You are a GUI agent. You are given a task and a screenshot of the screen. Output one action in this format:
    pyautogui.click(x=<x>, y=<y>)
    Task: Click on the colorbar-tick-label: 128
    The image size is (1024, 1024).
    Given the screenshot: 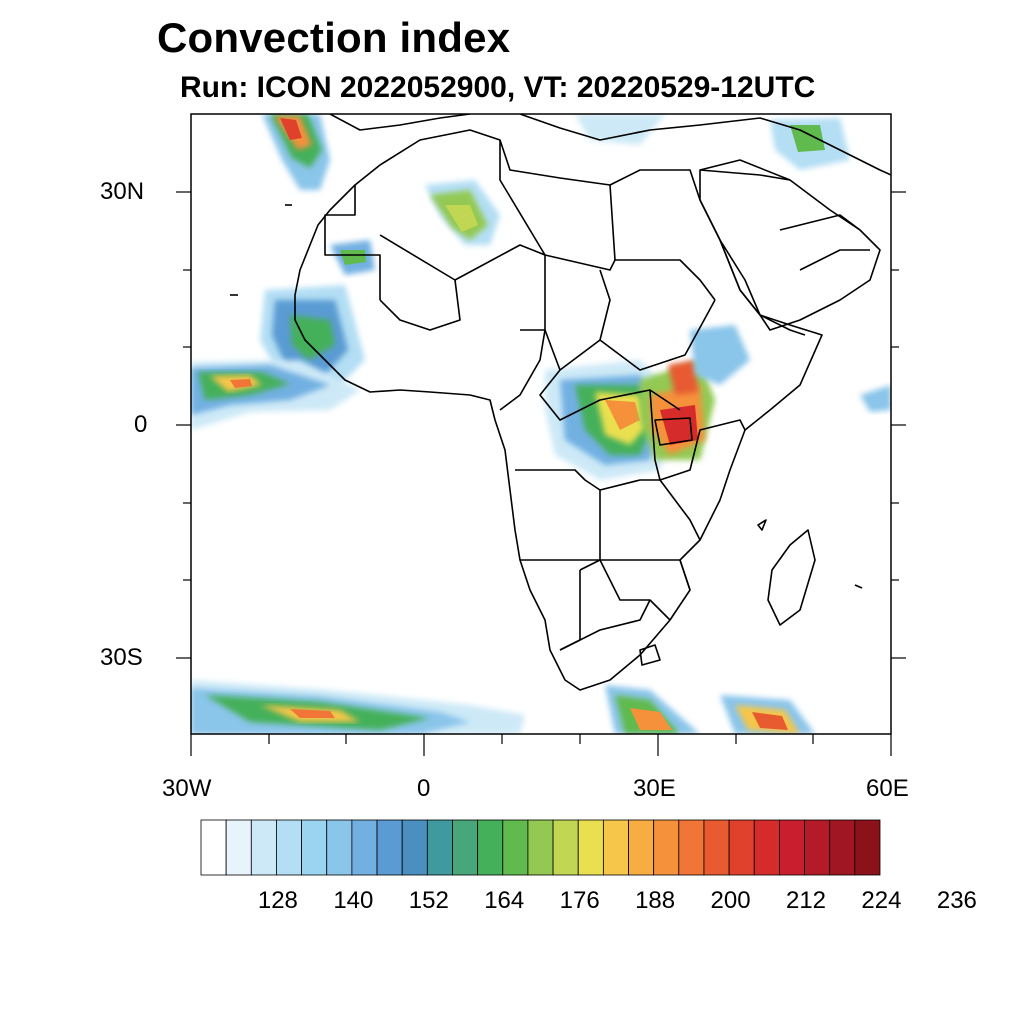 What is the action you would take?
    pyautogui.click(x=277, y=900)
    